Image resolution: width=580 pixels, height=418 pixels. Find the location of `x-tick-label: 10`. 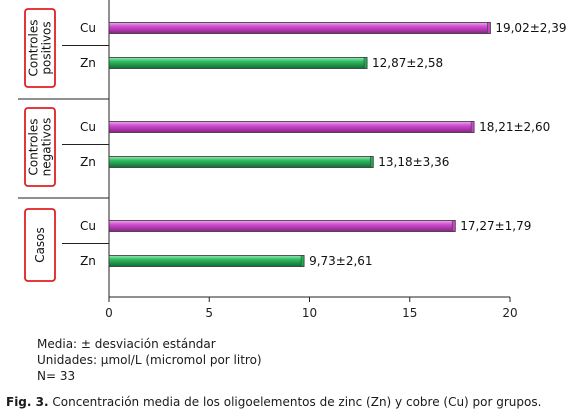

x-tick-label: 10 is located at coordinates (309, 313).